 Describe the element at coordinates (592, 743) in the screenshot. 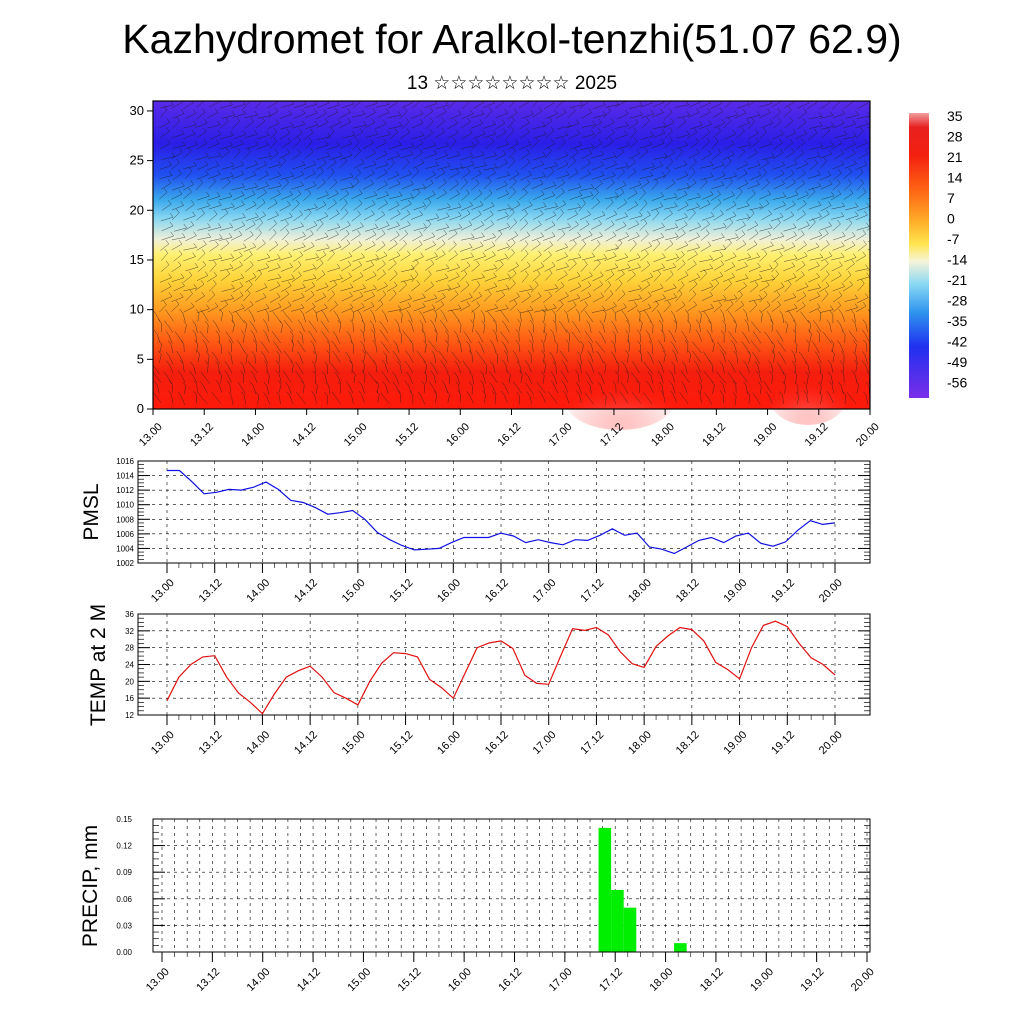

I see `x-tick-label: 17.12` at that location.